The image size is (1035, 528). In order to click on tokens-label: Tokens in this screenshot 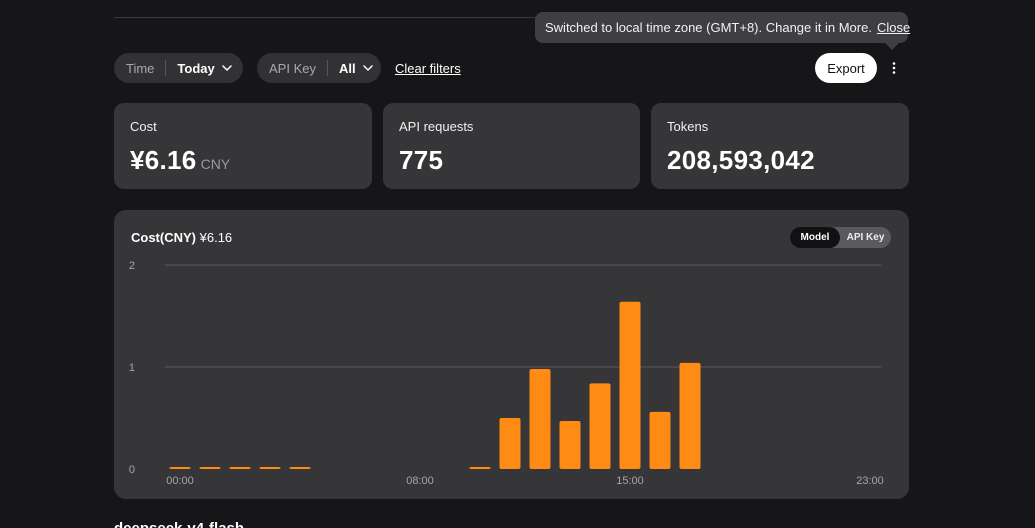, I will do `click(688, 126)`.